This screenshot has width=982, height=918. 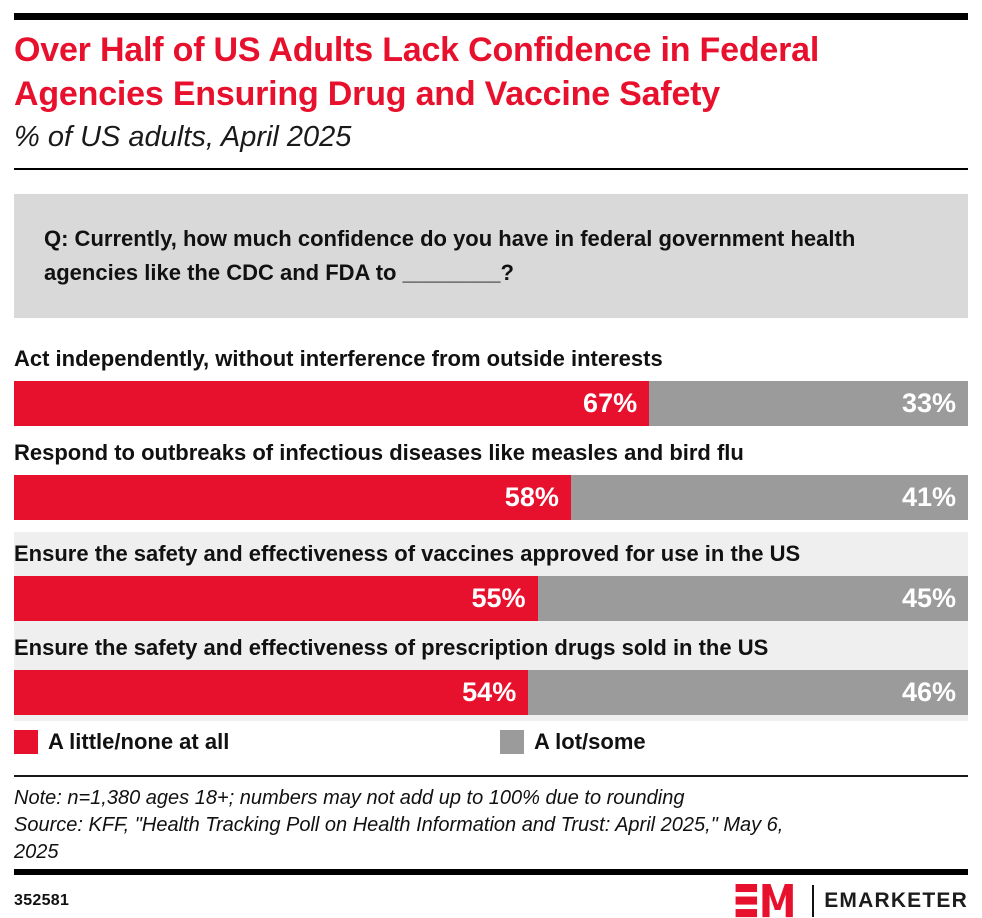 What do you see at coordinates (748, 692) in the screenshot?
I see `bar-segment-lot-some: 46%` at bounding box center [748, 692].